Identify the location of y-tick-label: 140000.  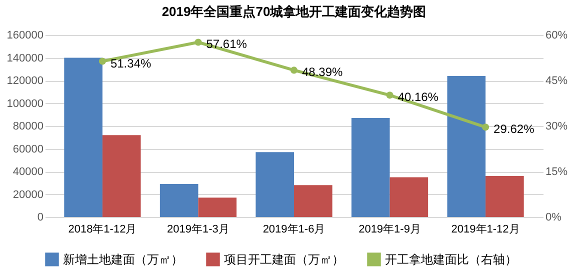
(25, 58).